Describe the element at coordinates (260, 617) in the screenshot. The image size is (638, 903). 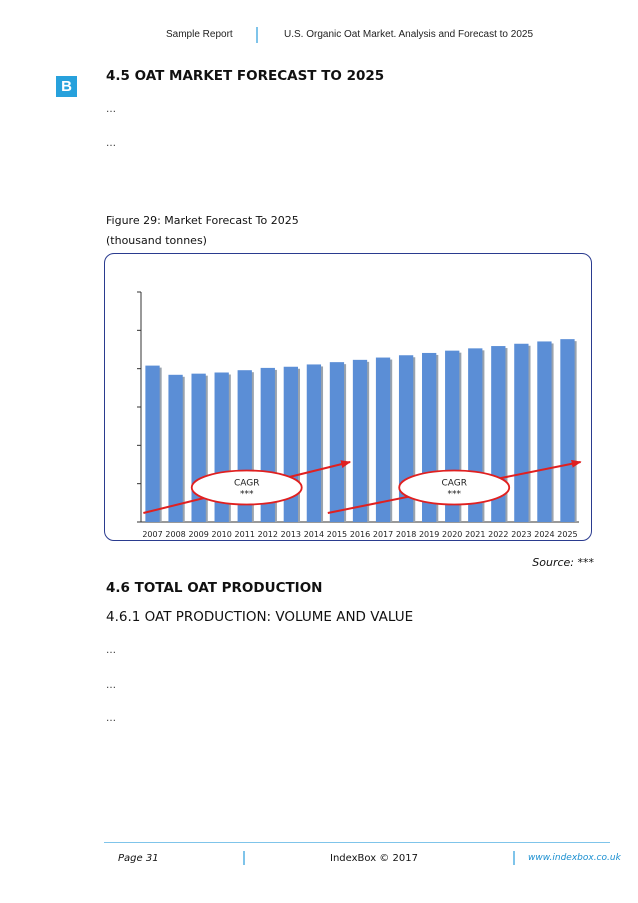
I see `section-4-6-1-heading: 4.6.1 OAT PRODUCTION: VOLUME AND VALUE` at that location.